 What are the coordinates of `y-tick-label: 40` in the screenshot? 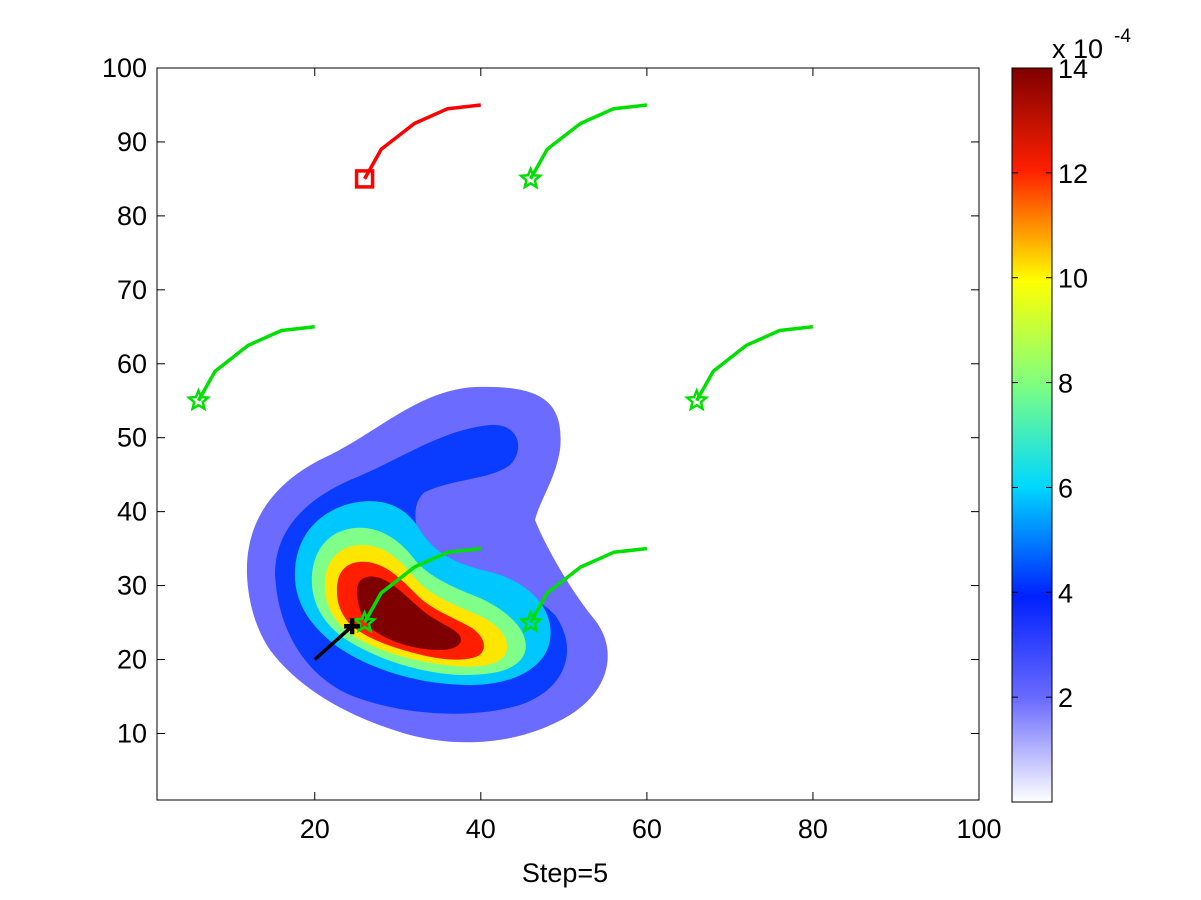 It's located at (132, 512).